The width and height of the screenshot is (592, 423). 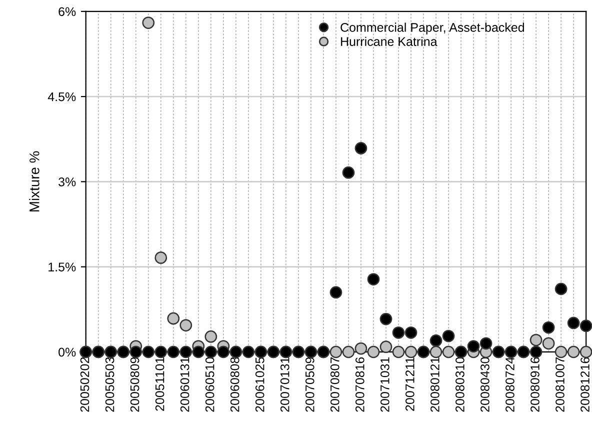 I want to click on x-tick-label: 20071211, so click(x=410, y=384).